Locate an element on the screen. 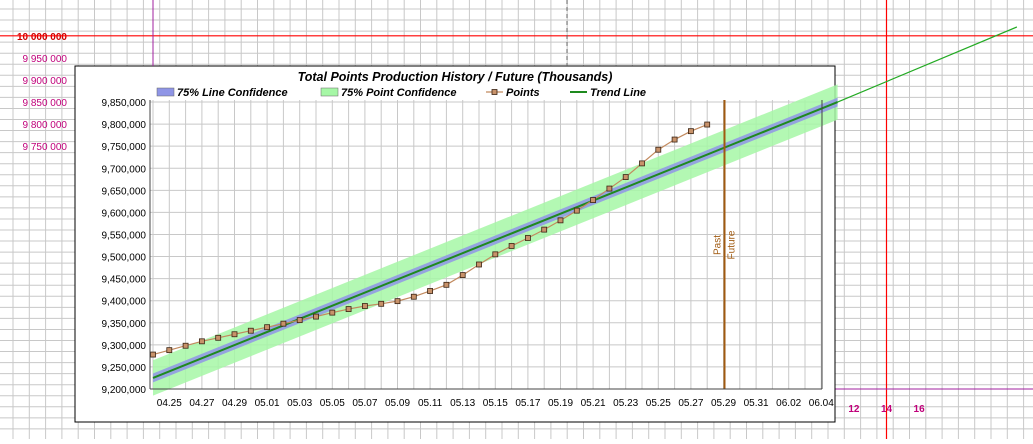 This screenshot has width=1033, height=444. x-tick-label: 05.23 is located at coordinates (625, 403).